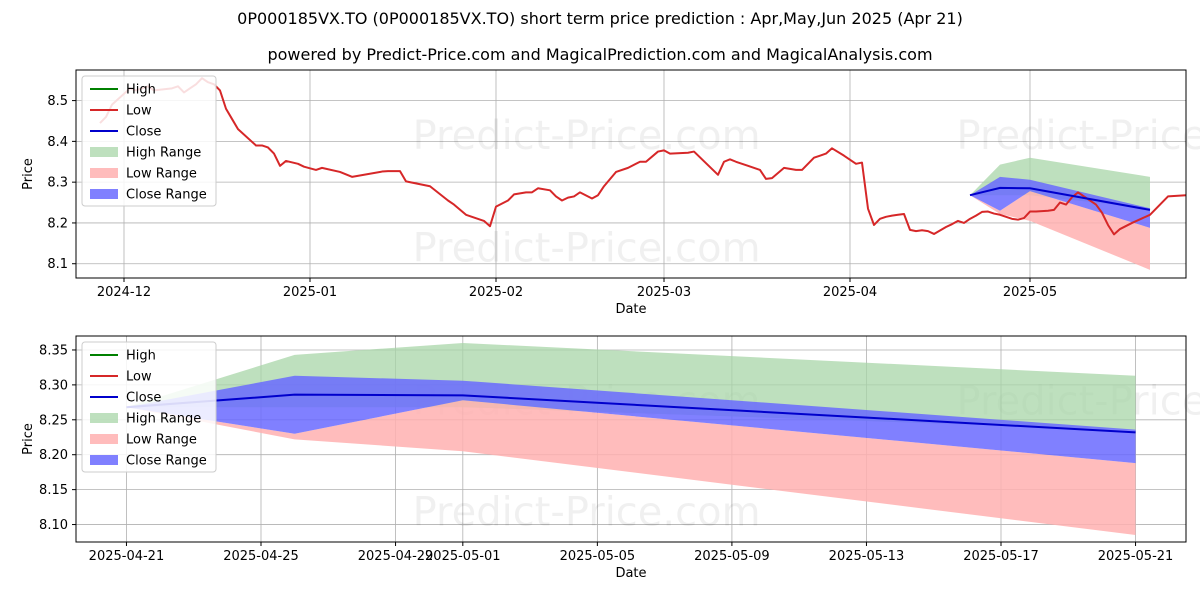 The height and width of the screenshot is (600, 1200). What do you see at coordinates (396, 556) in the screenshot?
I see `x-tick-label: 2025-04-29` at bounding box center [396, 556].